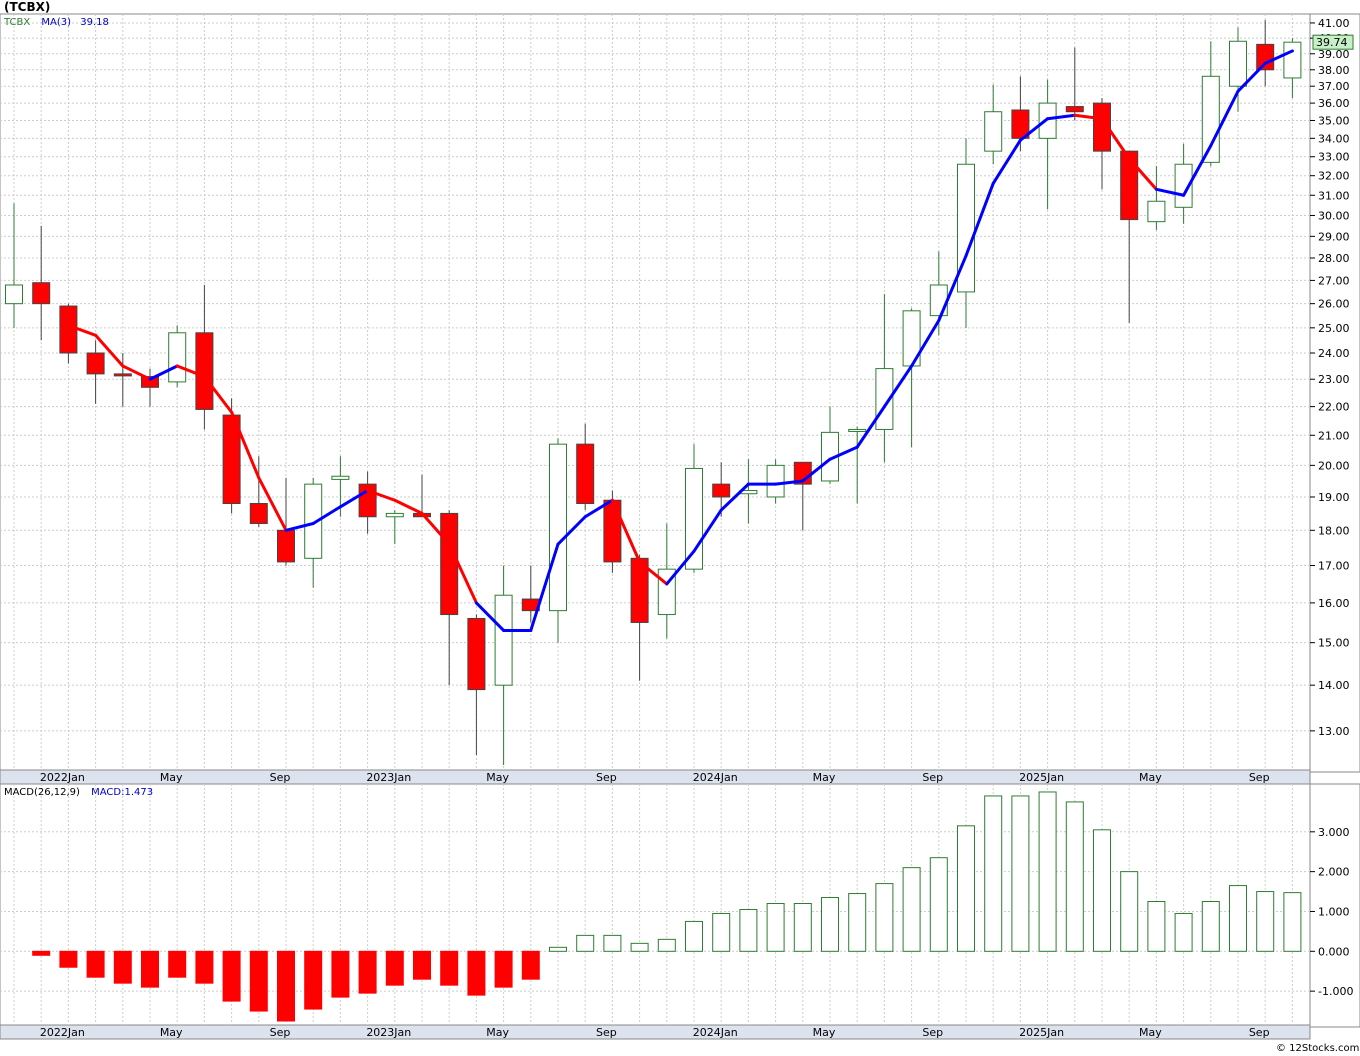  What do you see at coordinates (1335, 991) in the screenshot?
I see `macd-y-tick-label: -1.000` at bounding box center [1335, 991].